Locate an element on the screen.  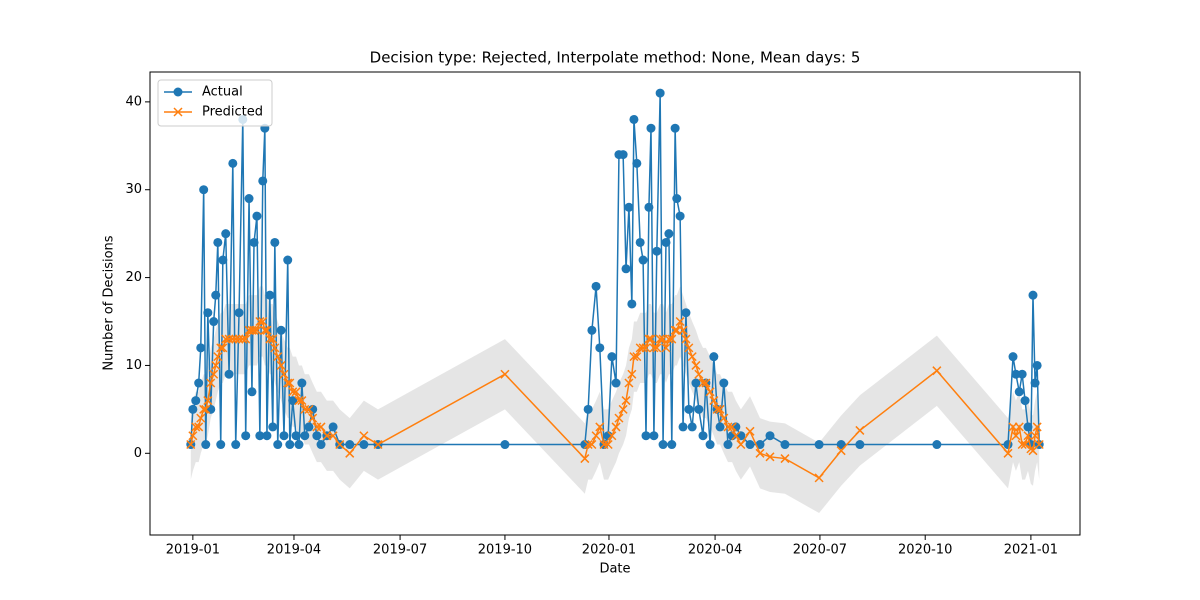
y-tick-label: 20 is located at coordinates (133, 277).